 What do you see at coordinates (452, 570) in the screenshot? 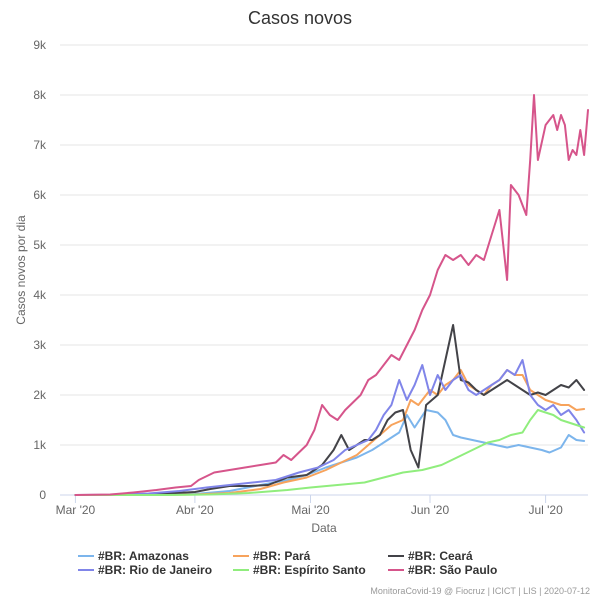
I see `legend-label: #BR: São Paulo` at bounding box center [452, 570].